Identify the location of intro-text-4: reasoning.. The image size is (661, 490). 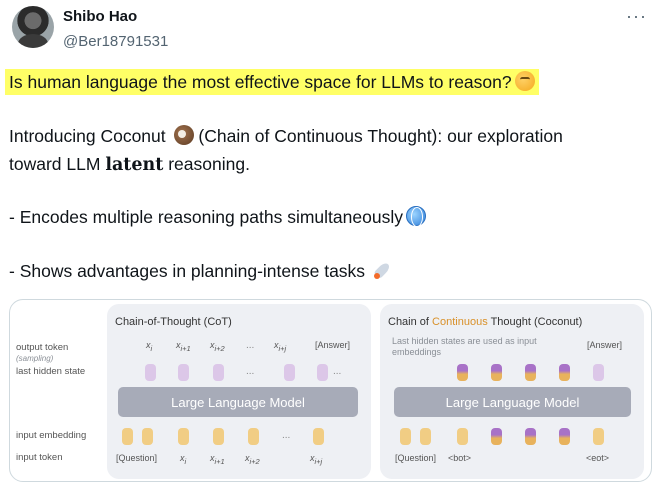
(209, 164).